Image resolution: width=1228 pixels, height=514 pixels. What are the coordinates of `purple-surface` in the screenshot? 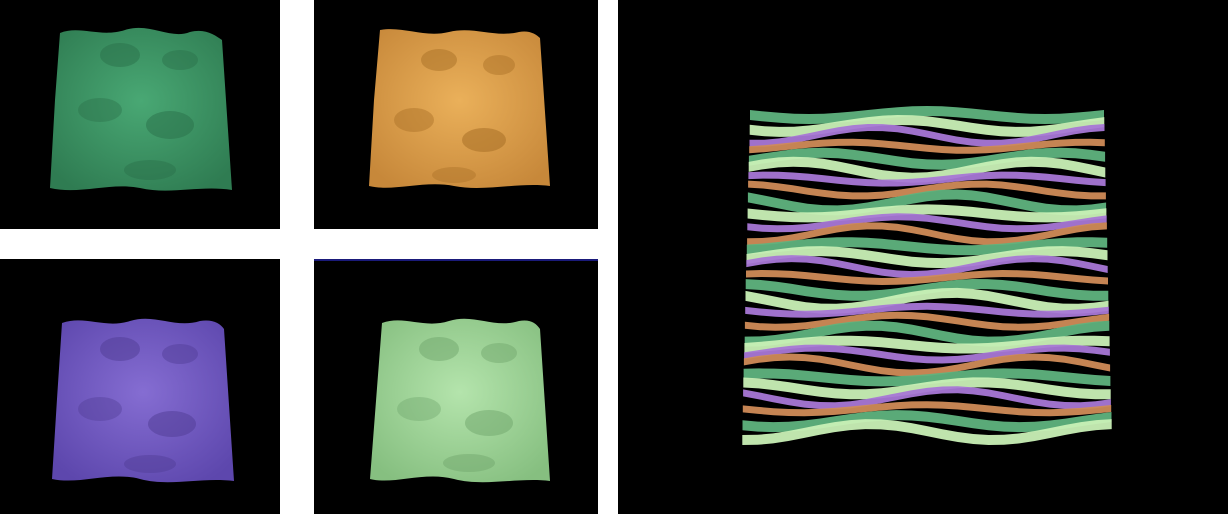 It's located at (143, 400).